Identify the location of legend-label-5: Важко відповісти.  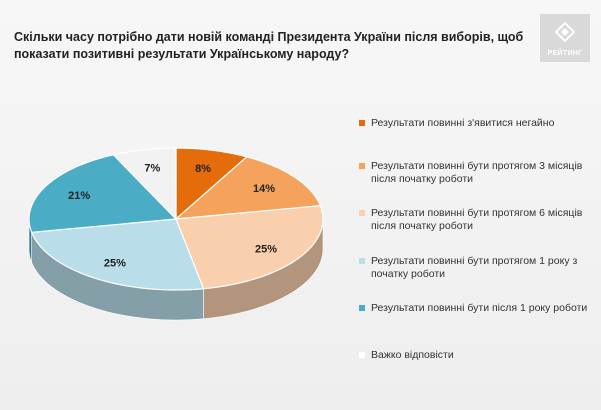
(412, 355).